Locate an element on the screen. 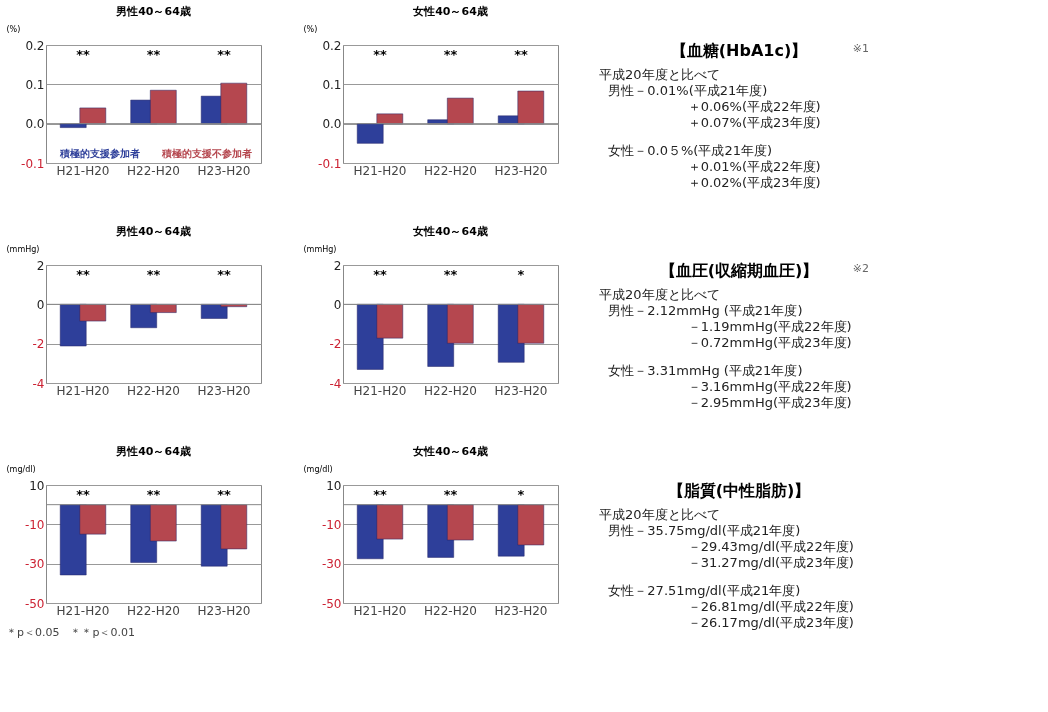 This screenshot has height=712, width=1048. text: 積極的支援参加者 is located at coordinates (99, 153).